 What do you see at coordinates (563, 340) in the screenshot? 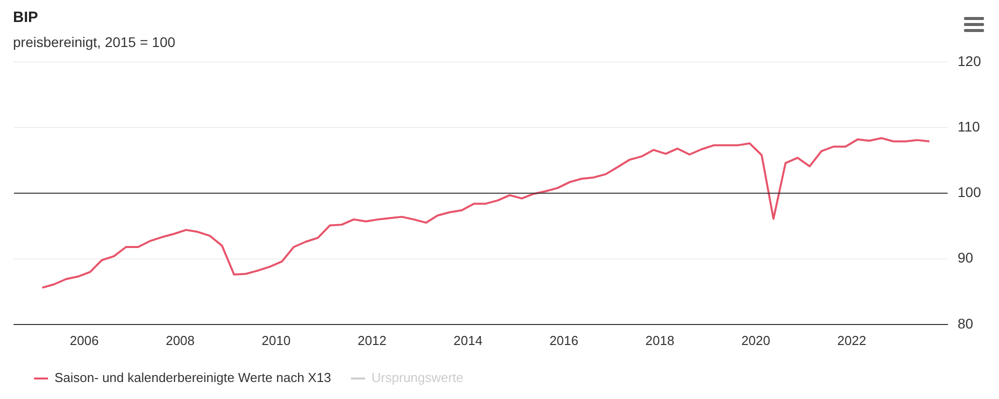
I see `x-tick-label: 2016` at bounding box center [563, 340].